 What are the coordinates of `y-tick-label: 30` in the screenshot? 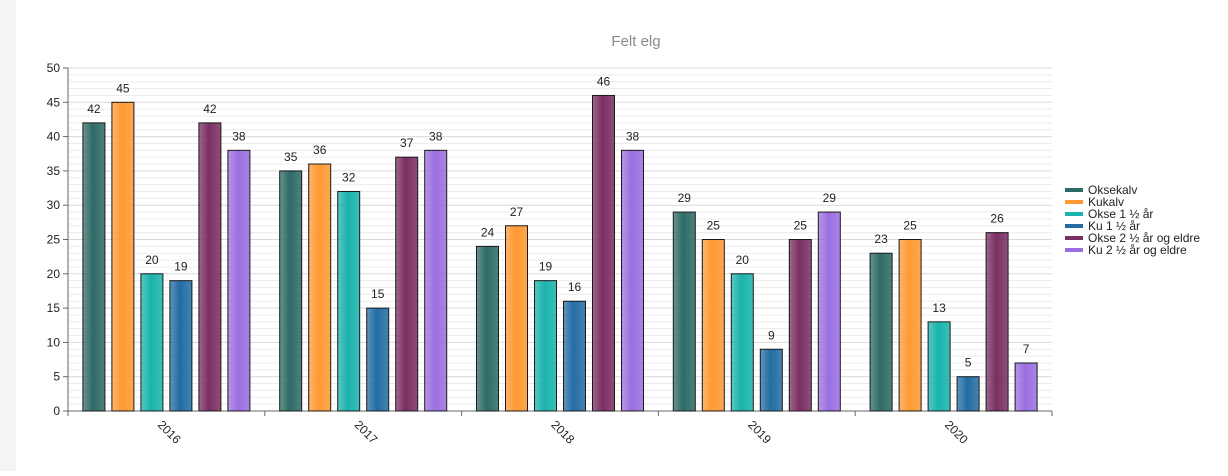 It's located at (54, 205).